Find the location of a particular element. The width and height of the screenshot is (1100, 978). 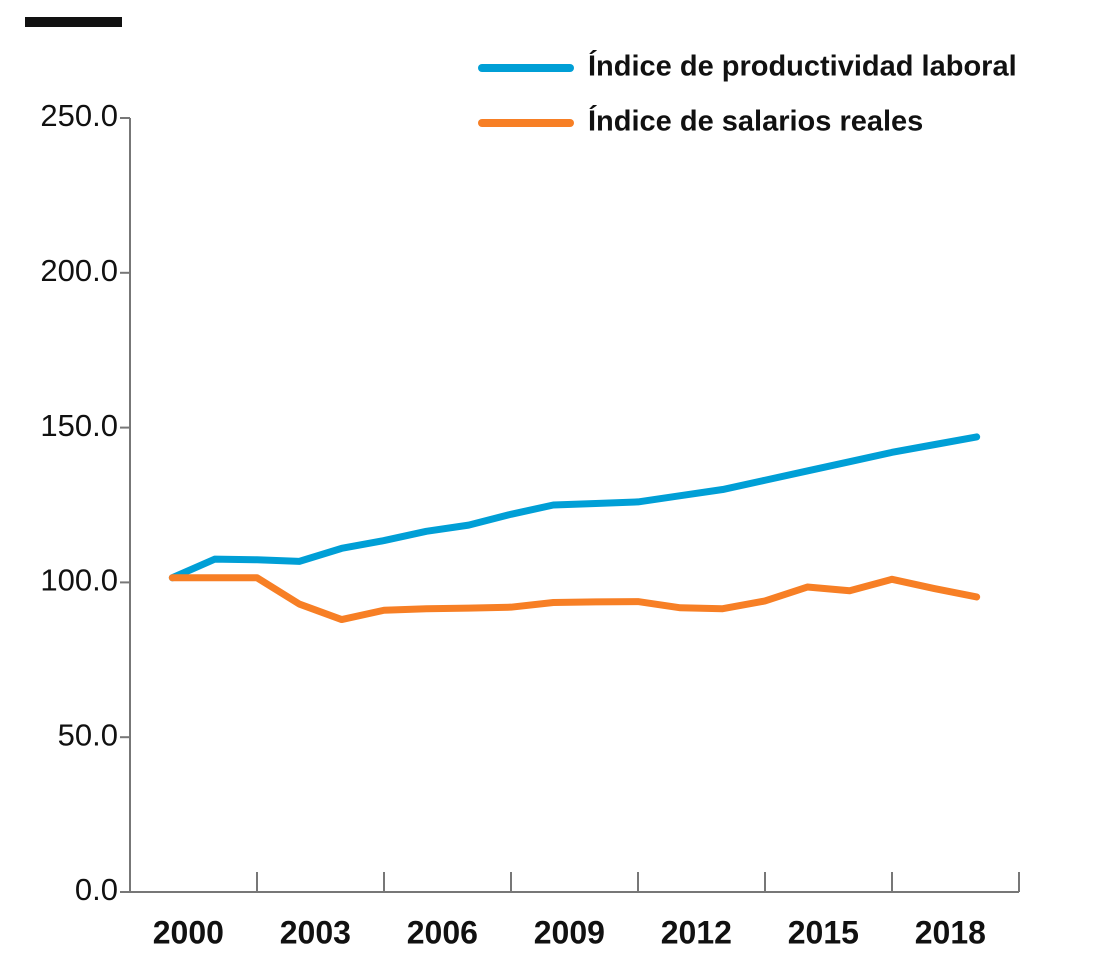

legend-label: Índice de productividad laboral is located at coordinates (802, 66).